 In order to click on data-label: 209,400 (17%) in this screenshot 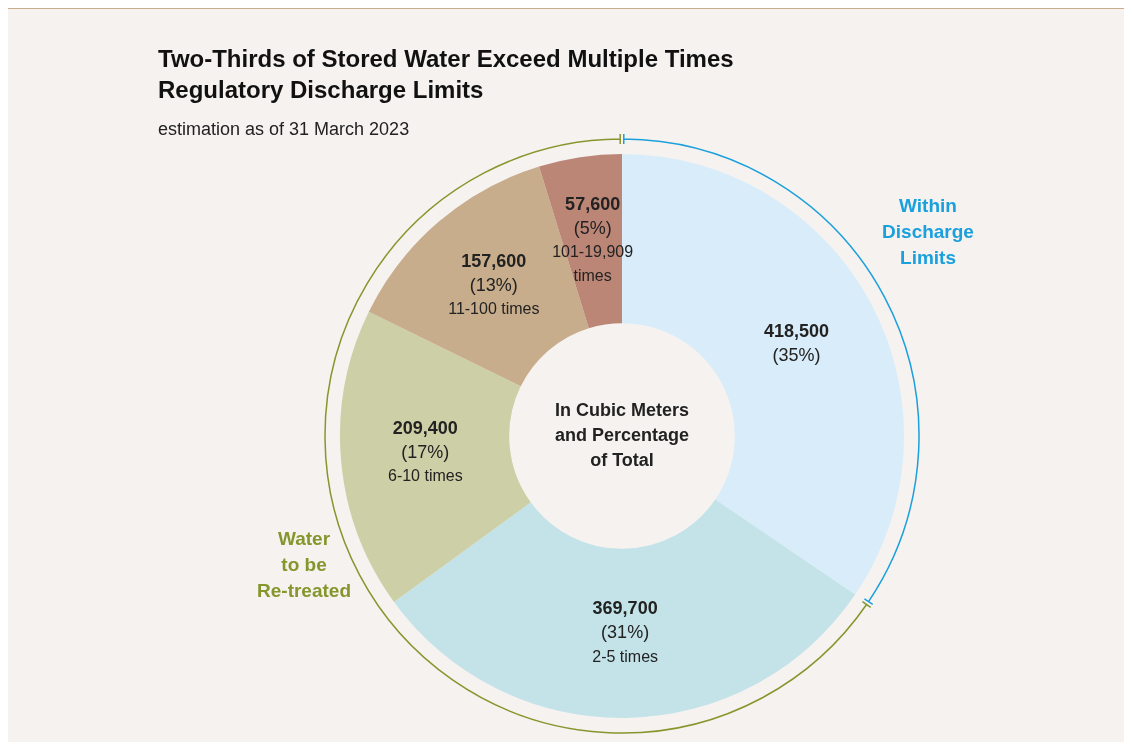, I will do `click(425, 440)`.